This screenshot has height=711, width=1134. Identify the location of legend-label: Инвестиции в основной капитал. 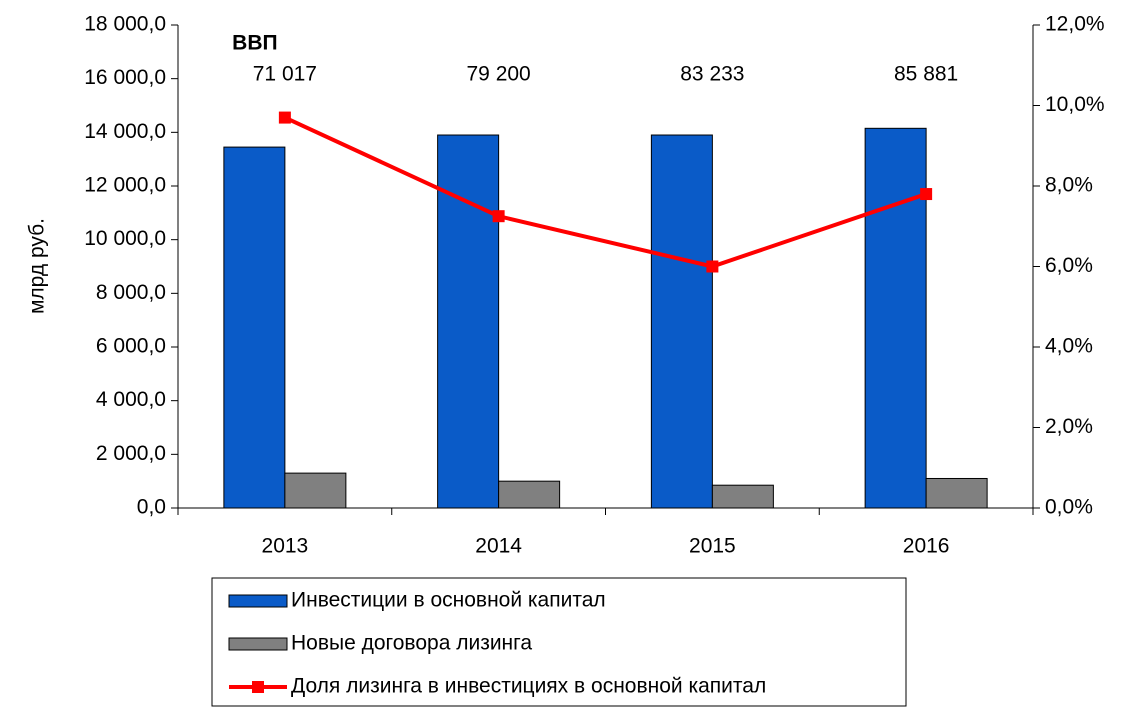
(448, 600).